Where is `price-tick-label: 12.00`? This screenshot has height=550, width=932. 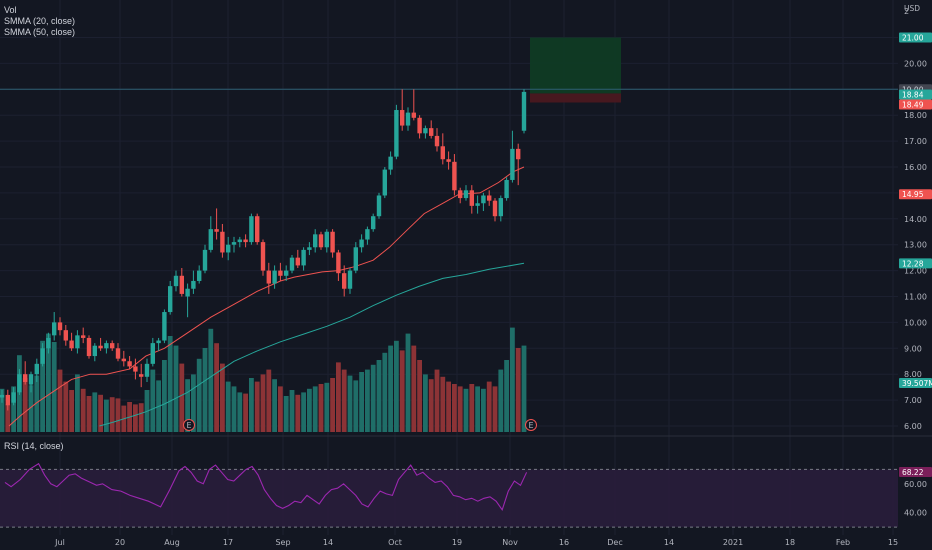 price-tick-label: 12.00 is located at coordinates (915, 271).